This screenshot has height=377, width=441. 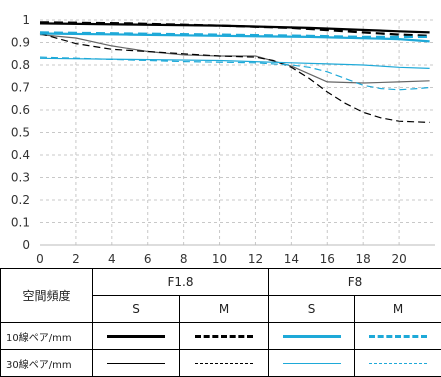 What do you see at coordinates (20, 110) in the screenshot?
I see `y-tick-label: 0.6` at bounding box center [20, 110].